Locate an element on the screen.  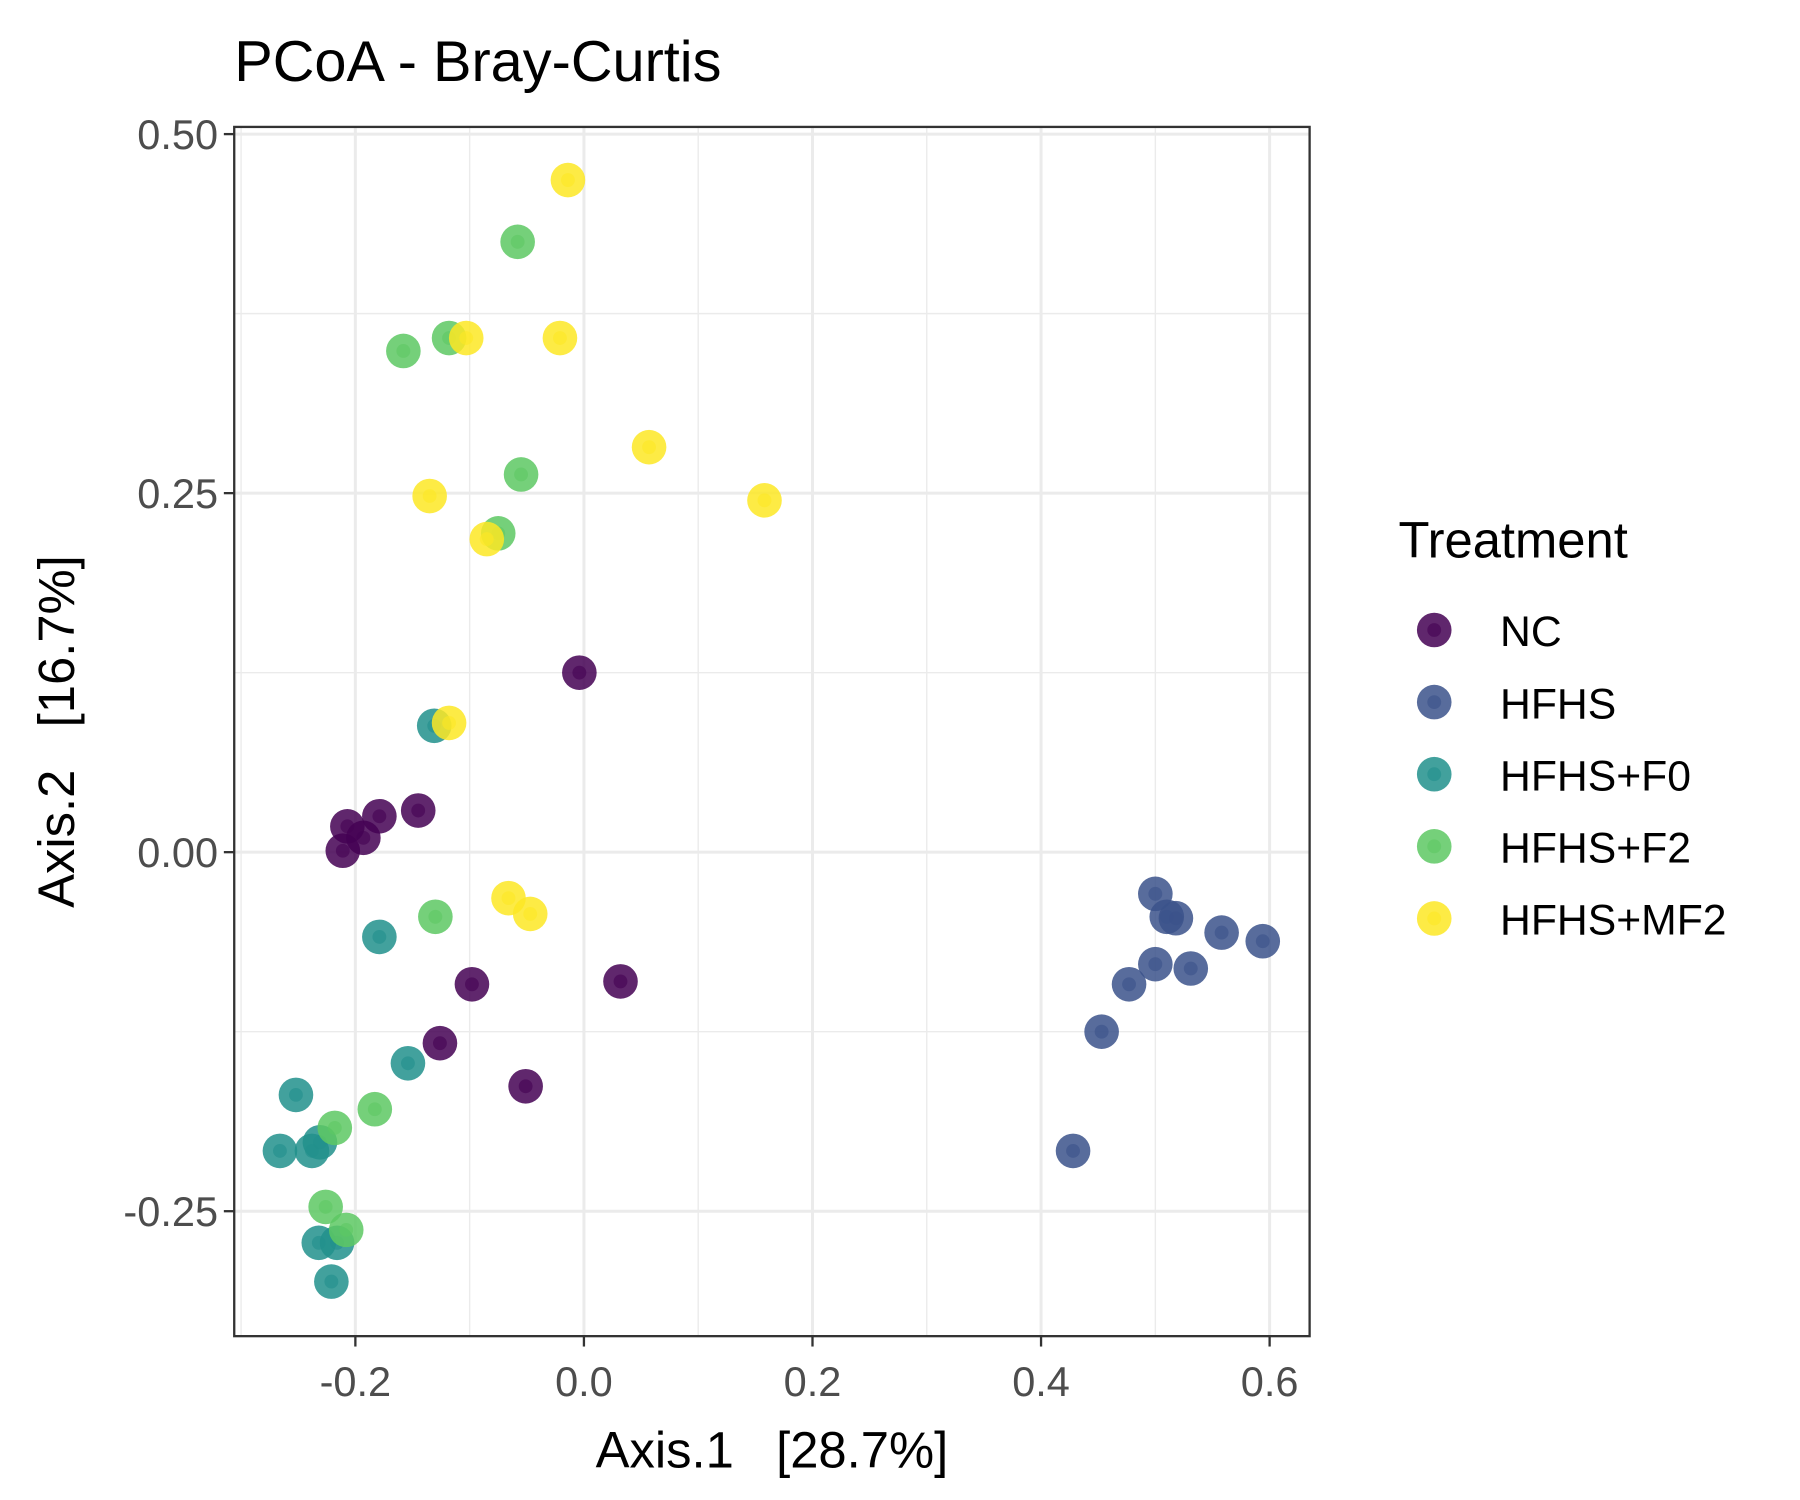
y-tick-label: -0.25 is located at coordinates (170, 1211).